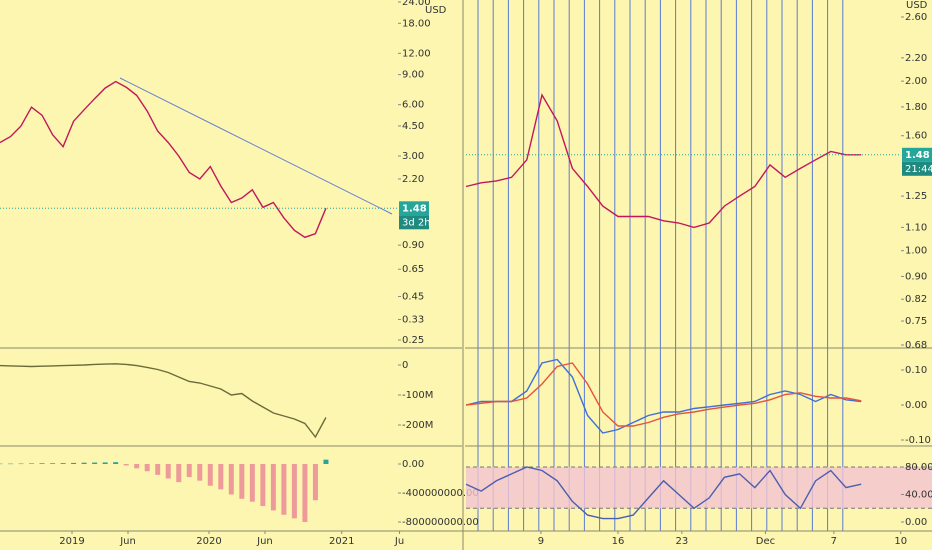 The image size is (932, 550). What do you see at coordinates (916, 196) in the screenshot?
I see `y-tick-label: 1.25` at bounding box center [916, 196].